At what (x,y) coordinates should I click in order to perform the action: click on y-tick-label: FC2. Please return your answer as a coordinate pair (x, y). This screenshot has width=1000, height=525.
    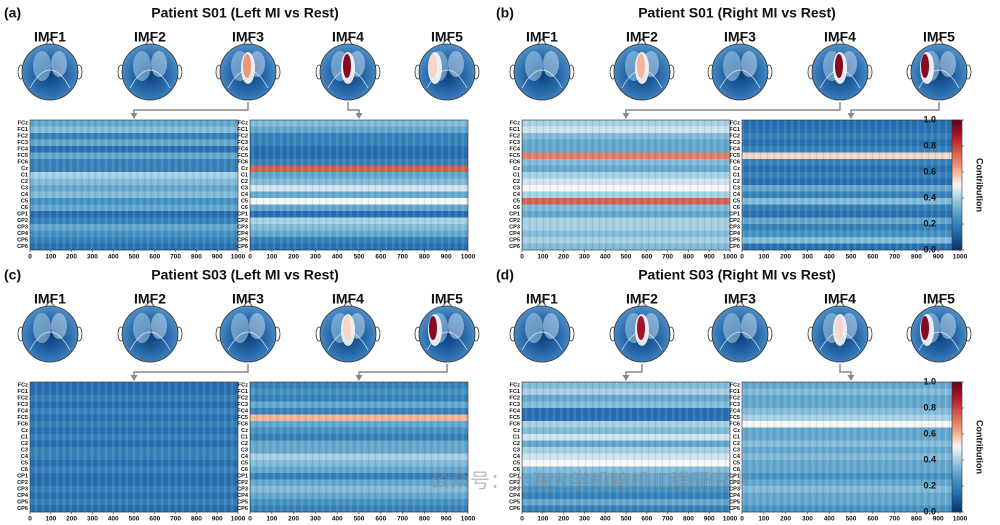
    Looking at the image, I should click on (22, 399).